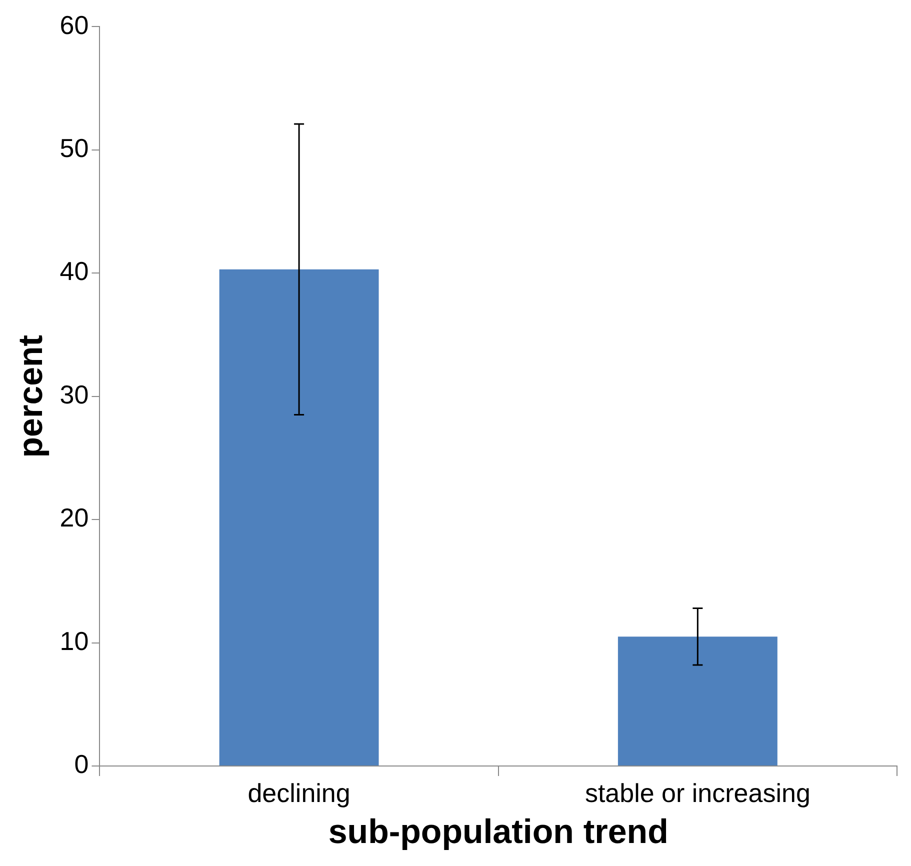  What do you see at coordinates (697, 793) in the screenshot?
I see `x-tick-label: stable or increasing` at bounding box center [697, 793].